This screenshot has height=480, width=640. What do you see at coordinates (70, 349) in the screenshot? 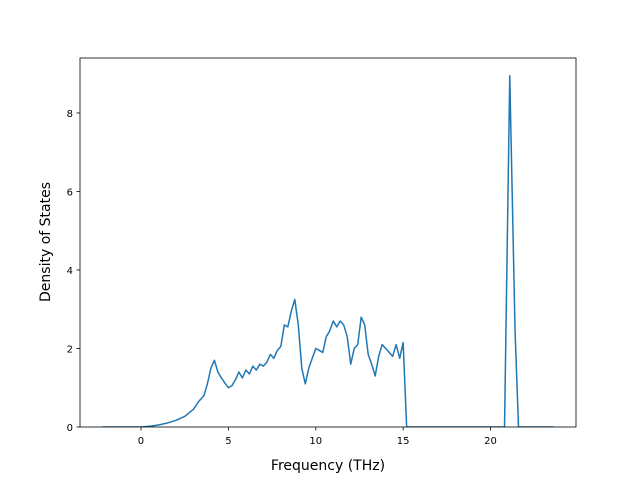
I see `y-tick-label: 2` at bounding box center [70, 349].